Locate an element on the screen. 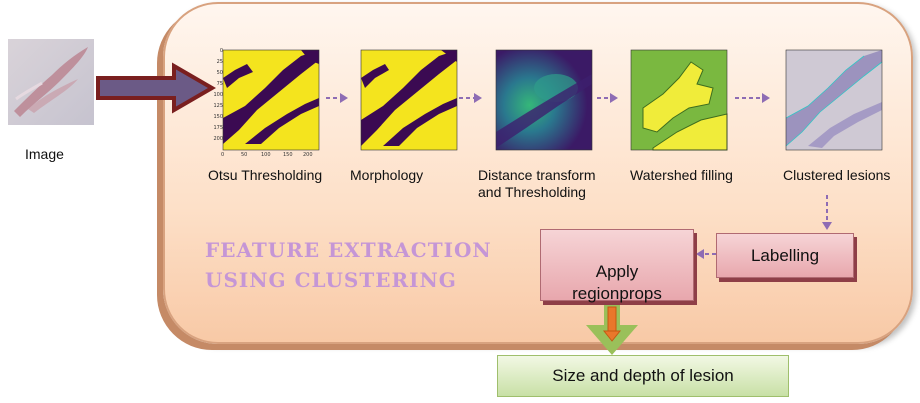 The height and width of the screenshot is (403, 920). panel-title-line1: FEATURE EXTRACTION is located at coordinates (348, 250).